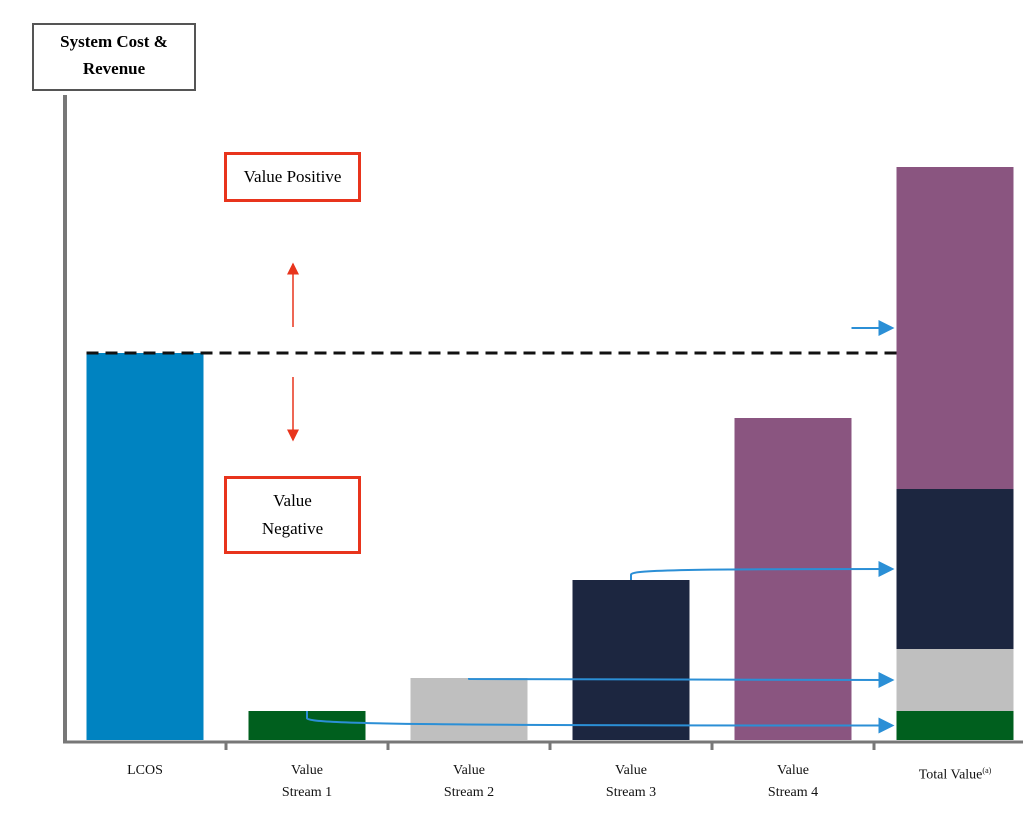  Describe the element at coordinates (631, 781) in the screenshot. I see `x-tick-label: Value Stream 3` at that location.